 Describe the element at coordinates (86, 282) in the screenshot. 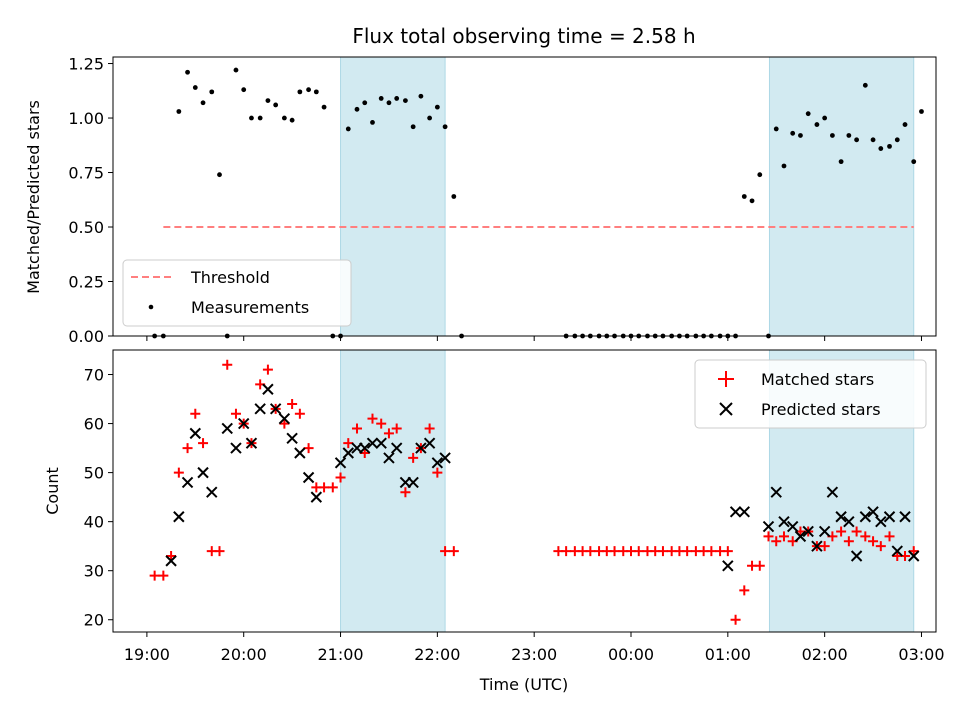

I see `y-tick-label: 0.25` at that location.